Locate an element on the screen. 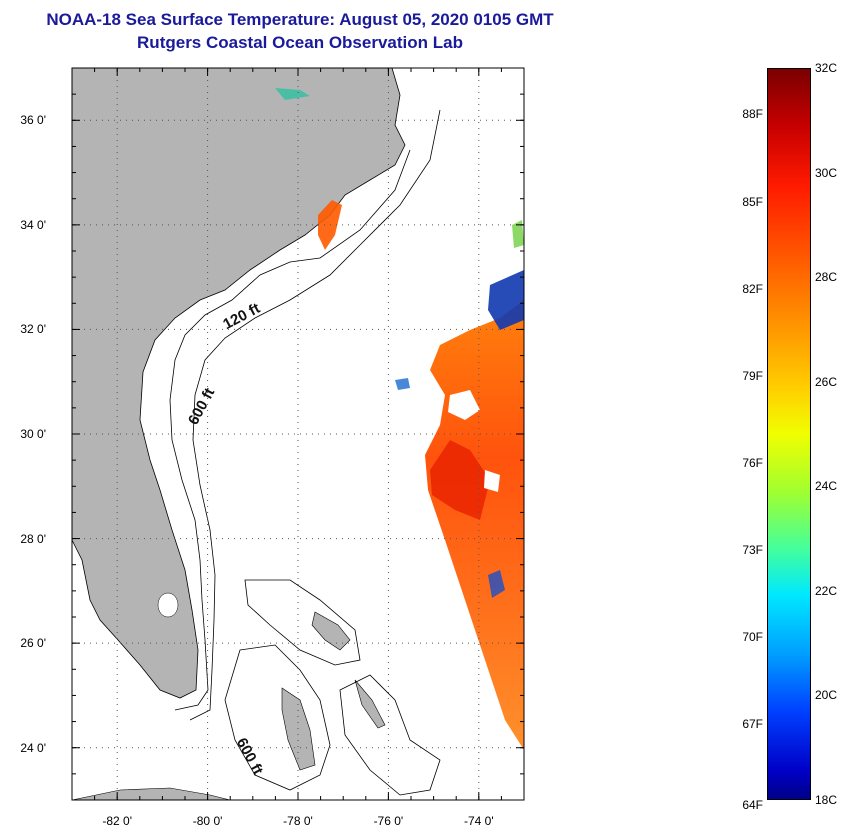 This screenshot has height=832, width=849. sst-cloud-gap is located at coordinates (464, 405).